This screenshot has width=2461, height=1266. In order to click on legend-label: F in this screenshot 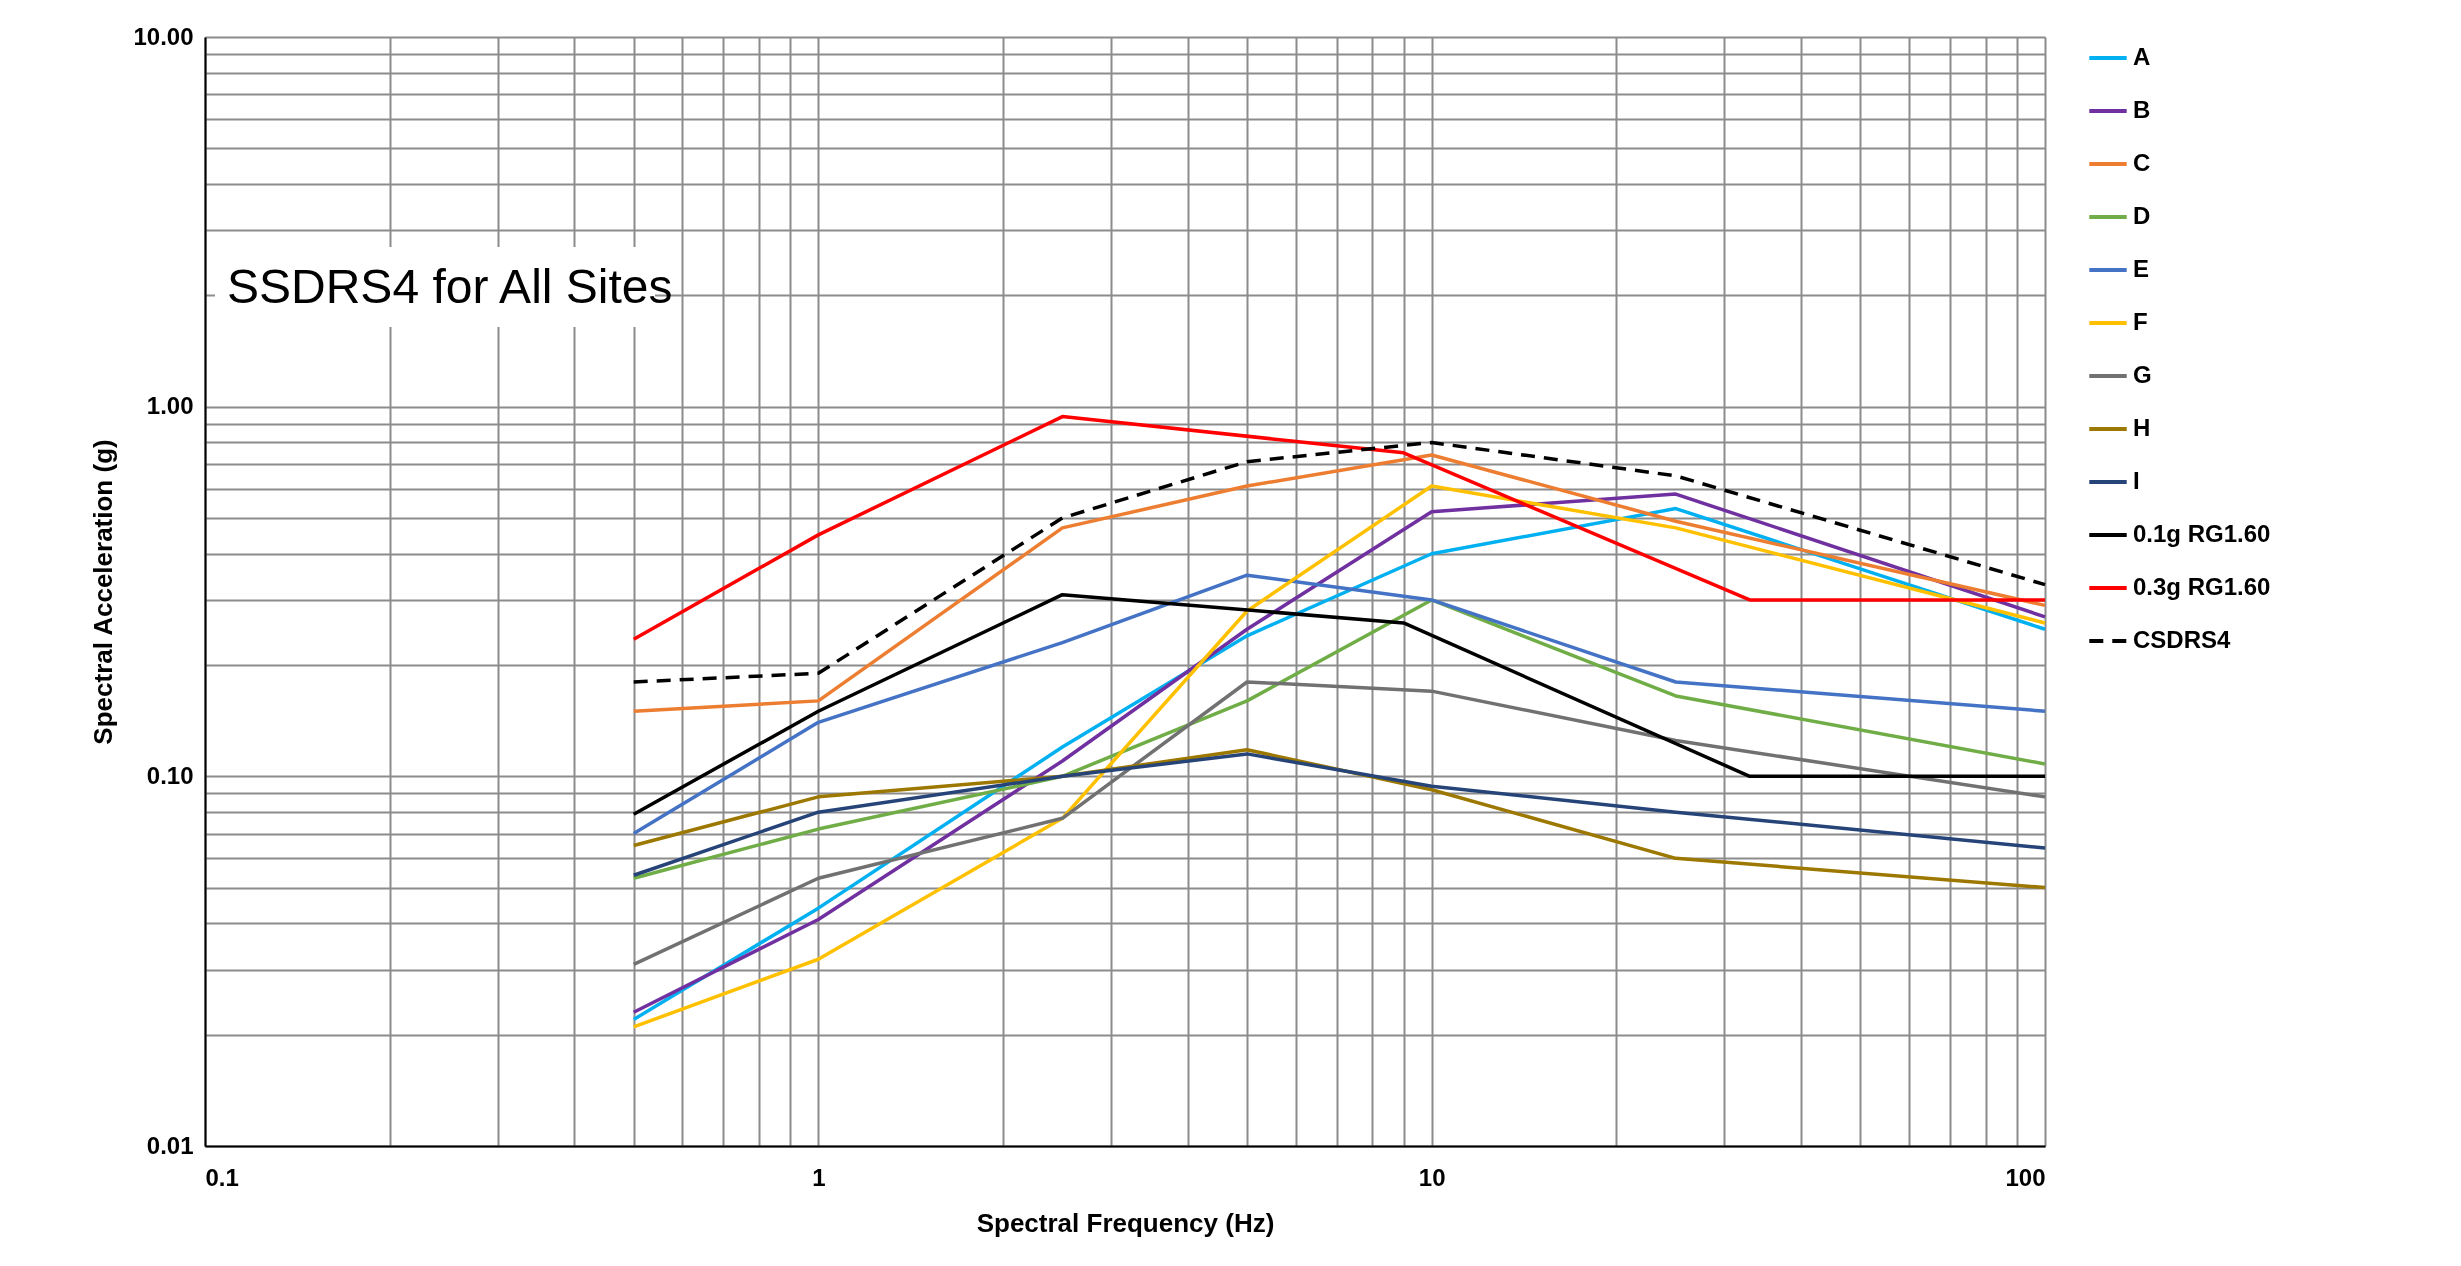, I will do `click(2140, 321)`.